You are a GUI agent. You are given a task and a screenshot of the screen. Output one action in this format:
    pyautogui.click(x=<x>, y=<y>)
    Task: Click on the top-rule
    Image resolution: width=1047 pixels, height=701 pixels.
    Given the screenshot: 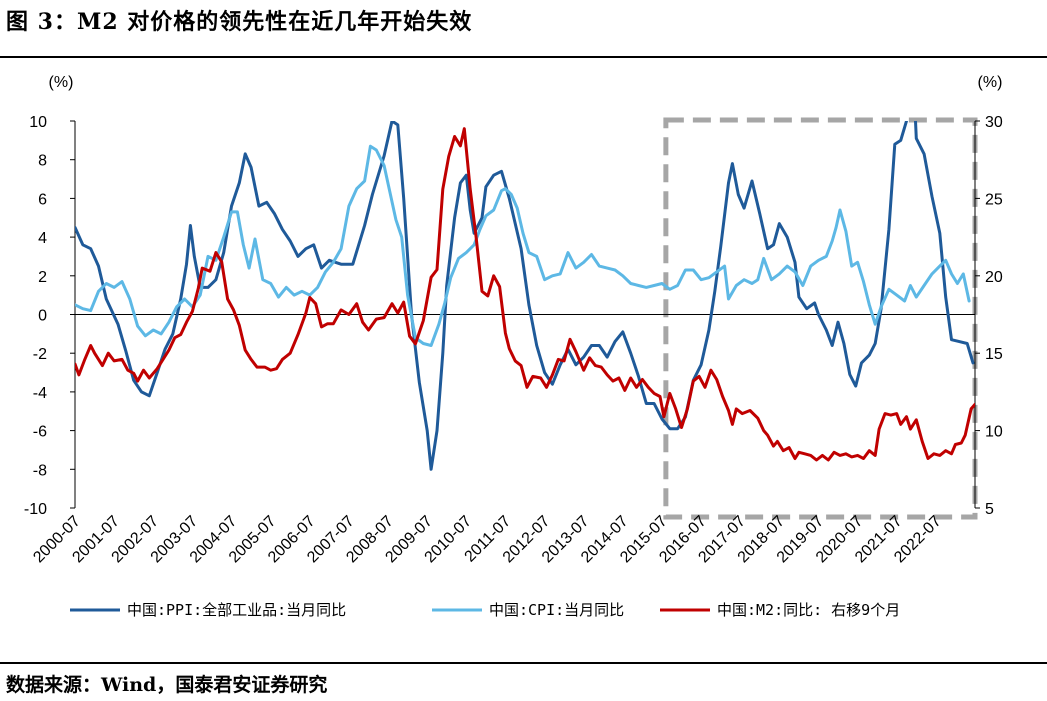 What is the action you would take?
    pyautogui.click(x=523, y=57)
    